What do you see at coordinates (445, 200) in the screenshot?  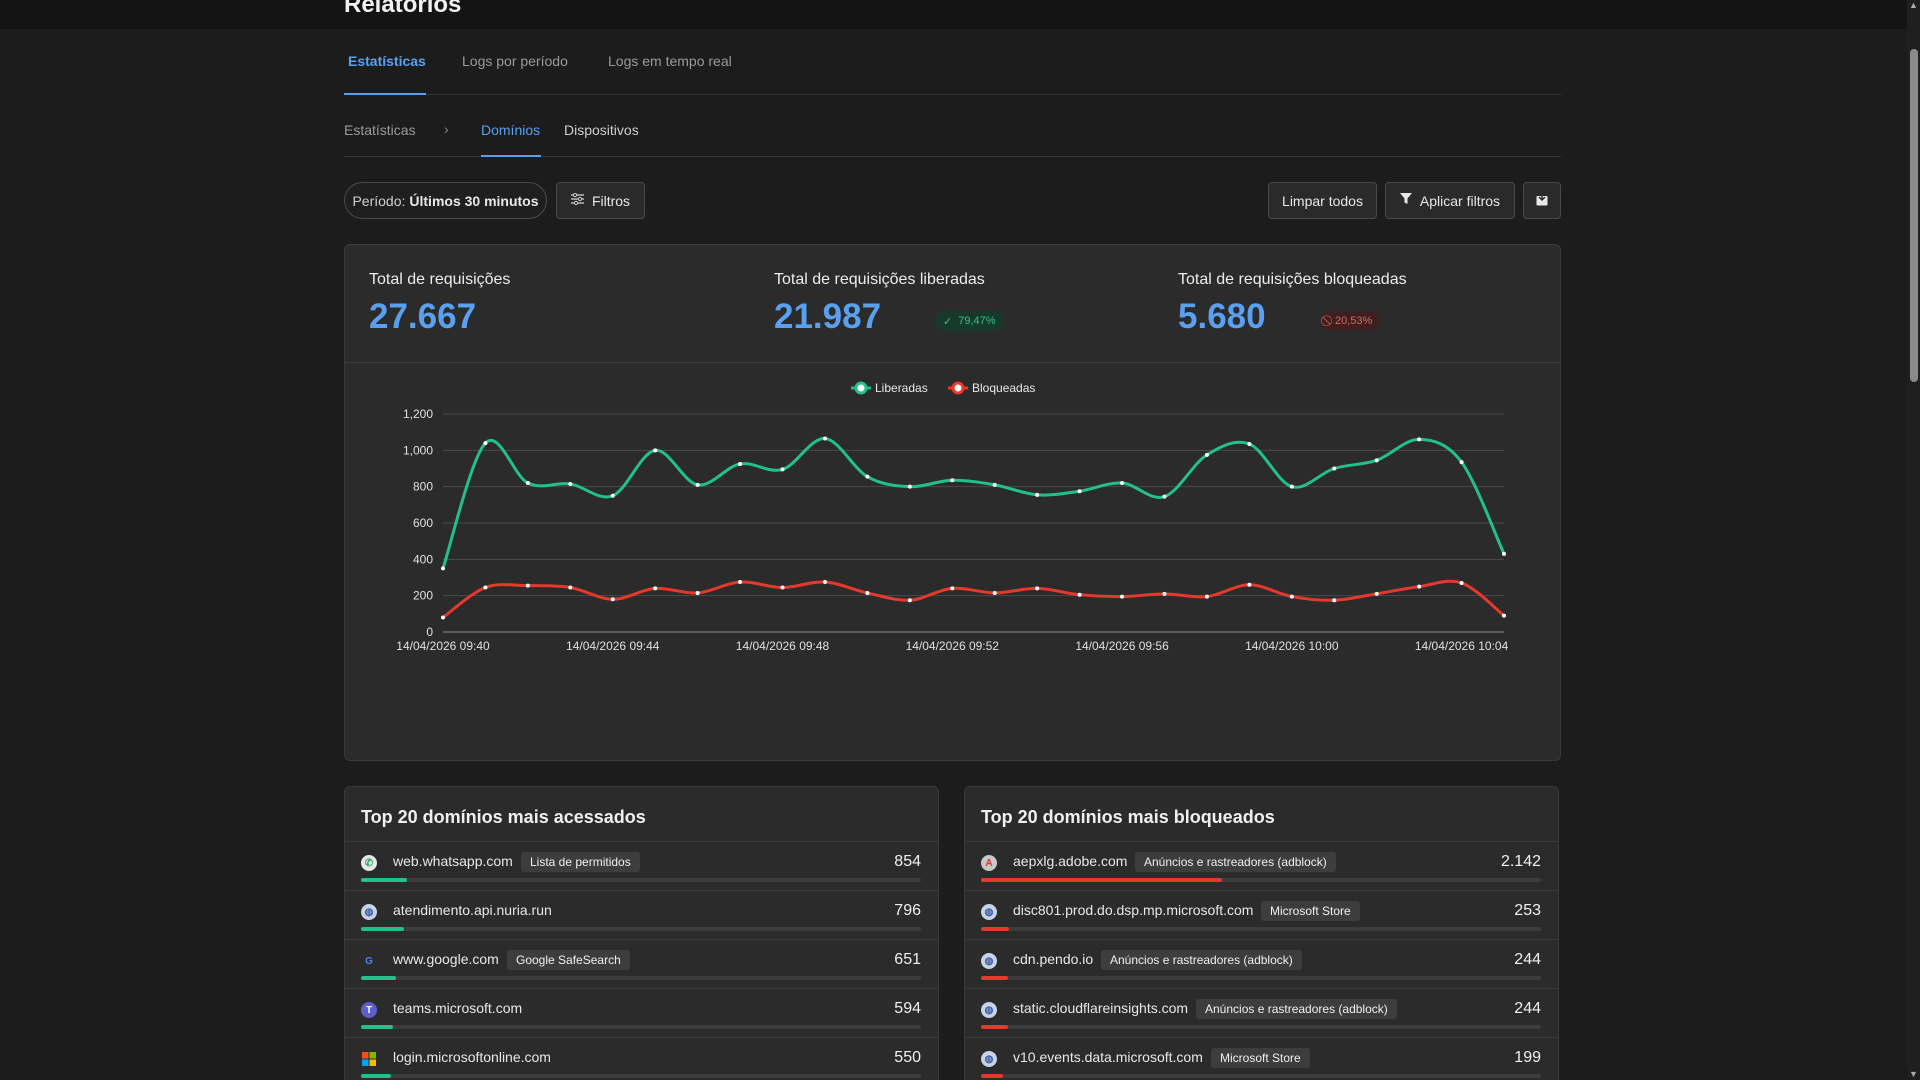 I see `period-selector: Período: Últimos 30 minutos` at bounding box center [445, 200].